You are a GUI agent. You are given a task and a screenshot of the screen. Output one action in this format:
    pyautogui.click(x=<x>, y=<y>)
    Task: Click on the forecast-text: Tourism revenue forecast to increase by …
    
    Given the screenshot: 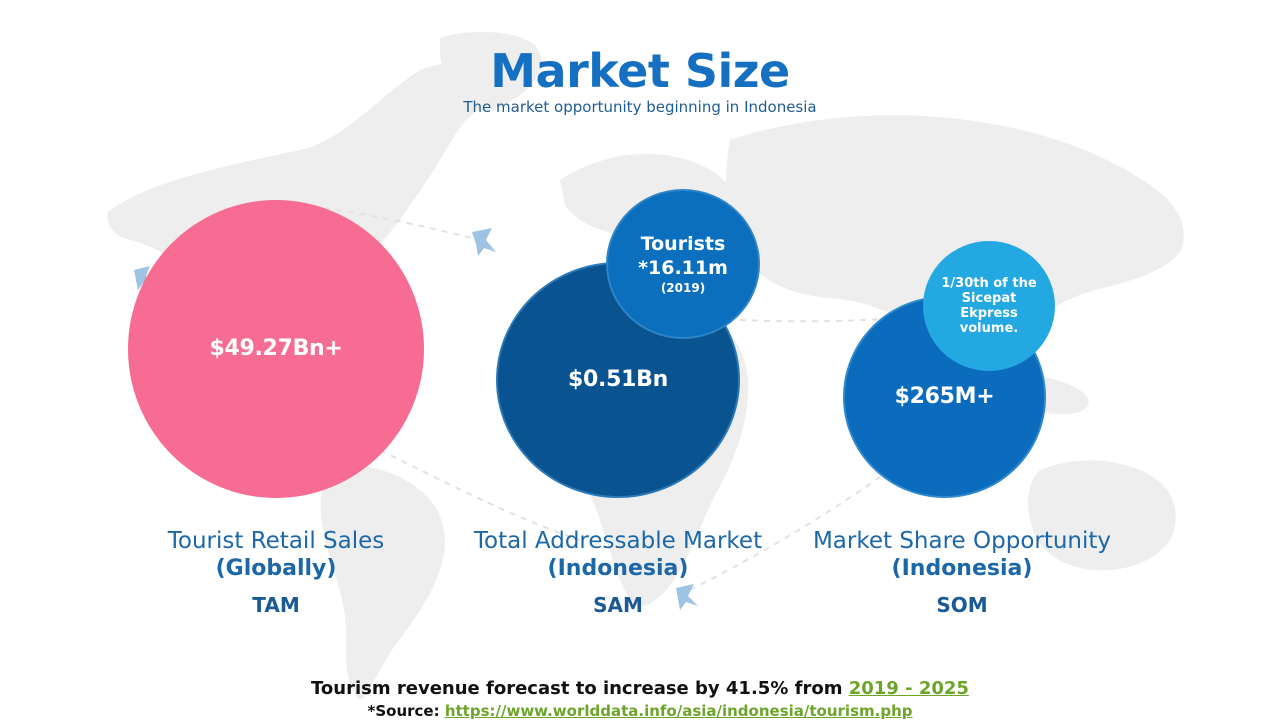 What is the action you would take?
    pyautogui.click(x=577, y=688)
    